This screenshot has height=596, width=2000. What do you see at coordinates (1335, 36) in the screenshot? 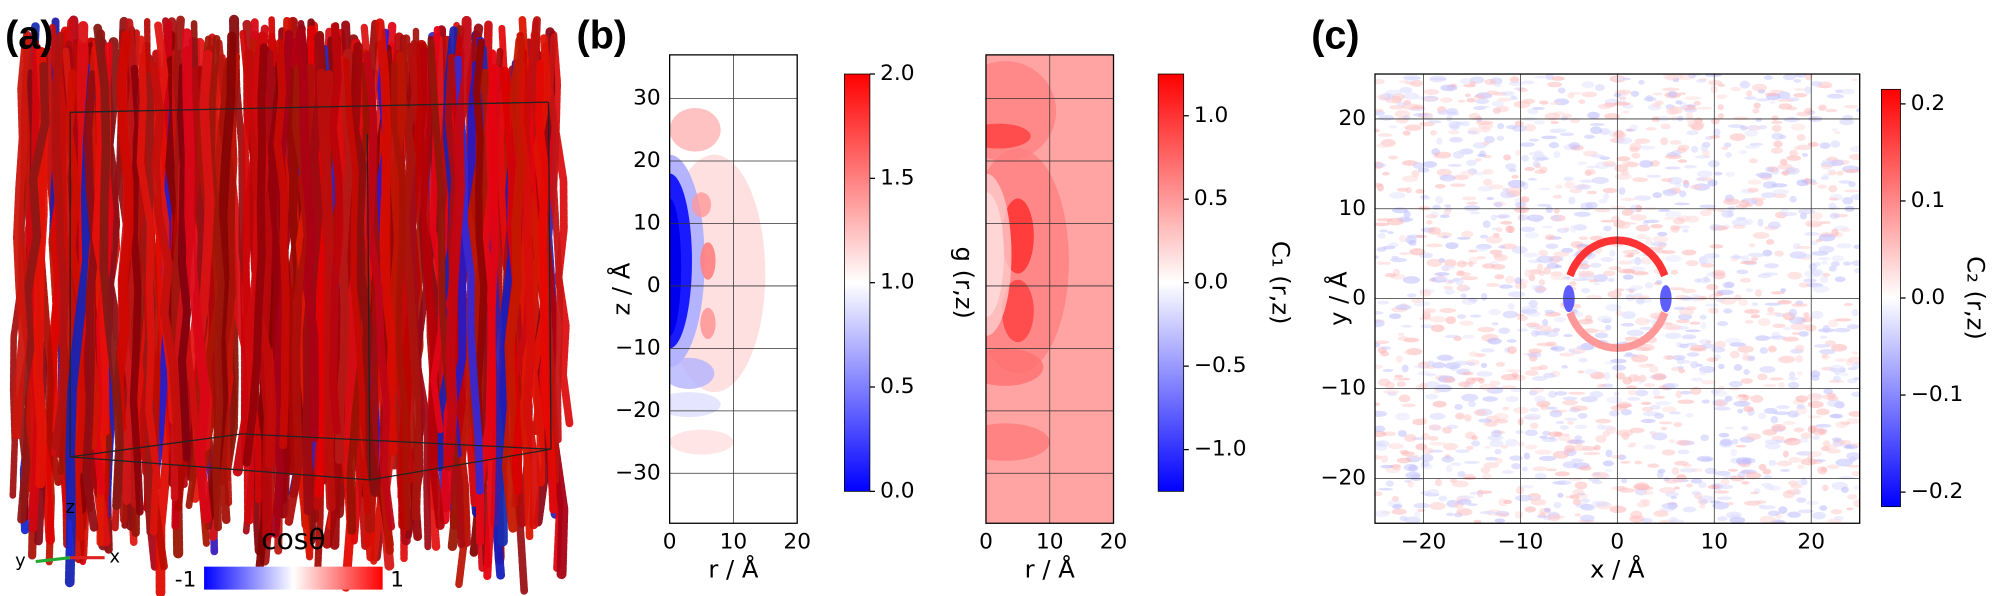
I see `panel-label: (c)` at bounding box center [1335, 36].